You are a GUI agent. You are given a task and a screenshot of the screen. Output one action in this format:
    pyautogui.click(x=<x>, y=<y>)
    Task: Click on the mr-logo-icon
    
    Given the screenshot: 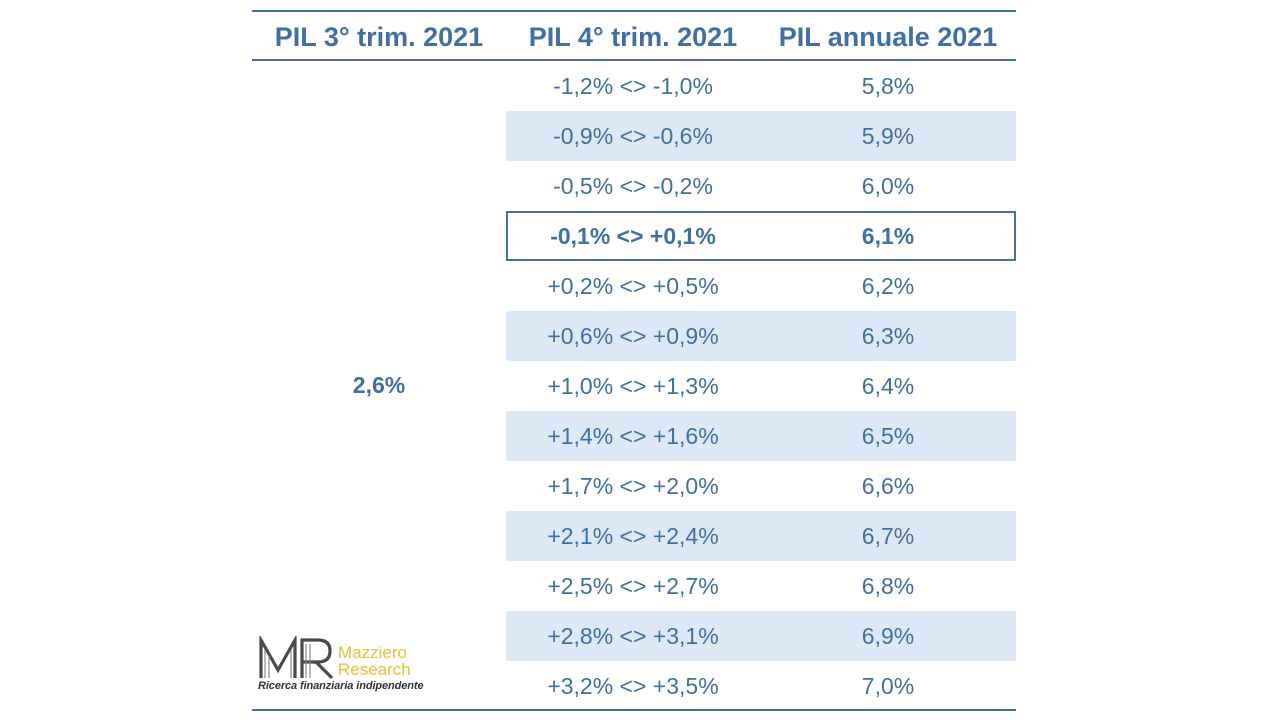 What is the action you would take?
    pyautogui.click(x=296, y=658)
    